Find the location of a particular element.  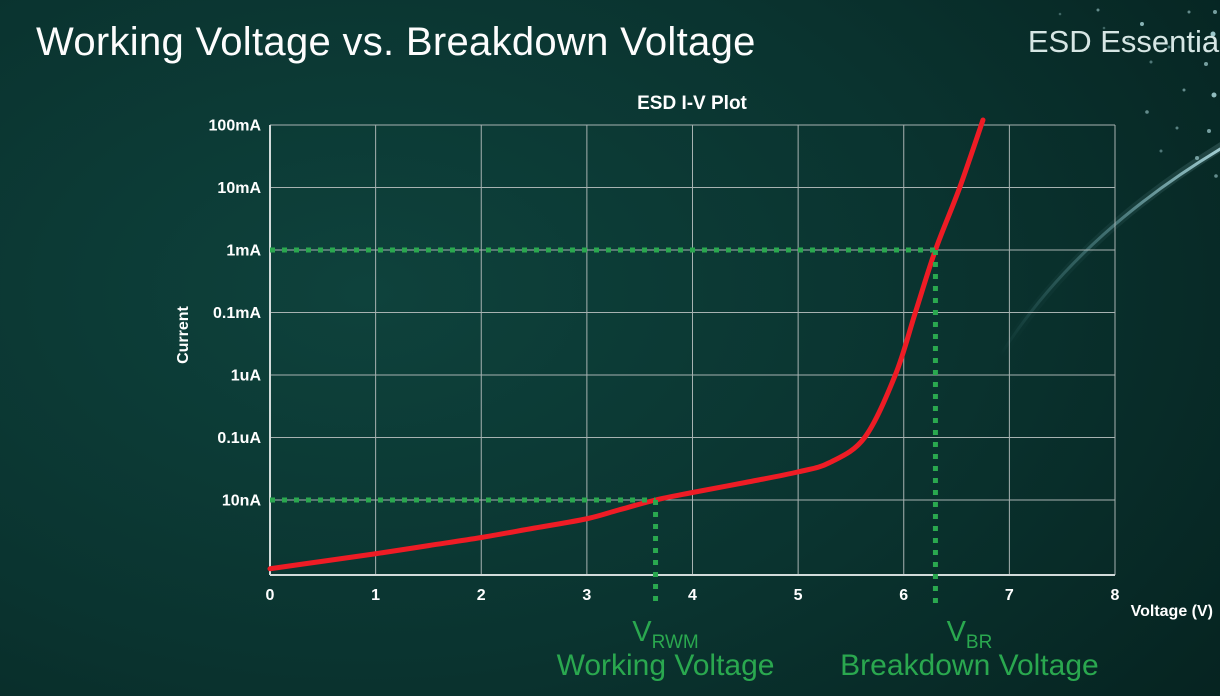

y-tick-label: 1uA is located at coordinates (246, 376).